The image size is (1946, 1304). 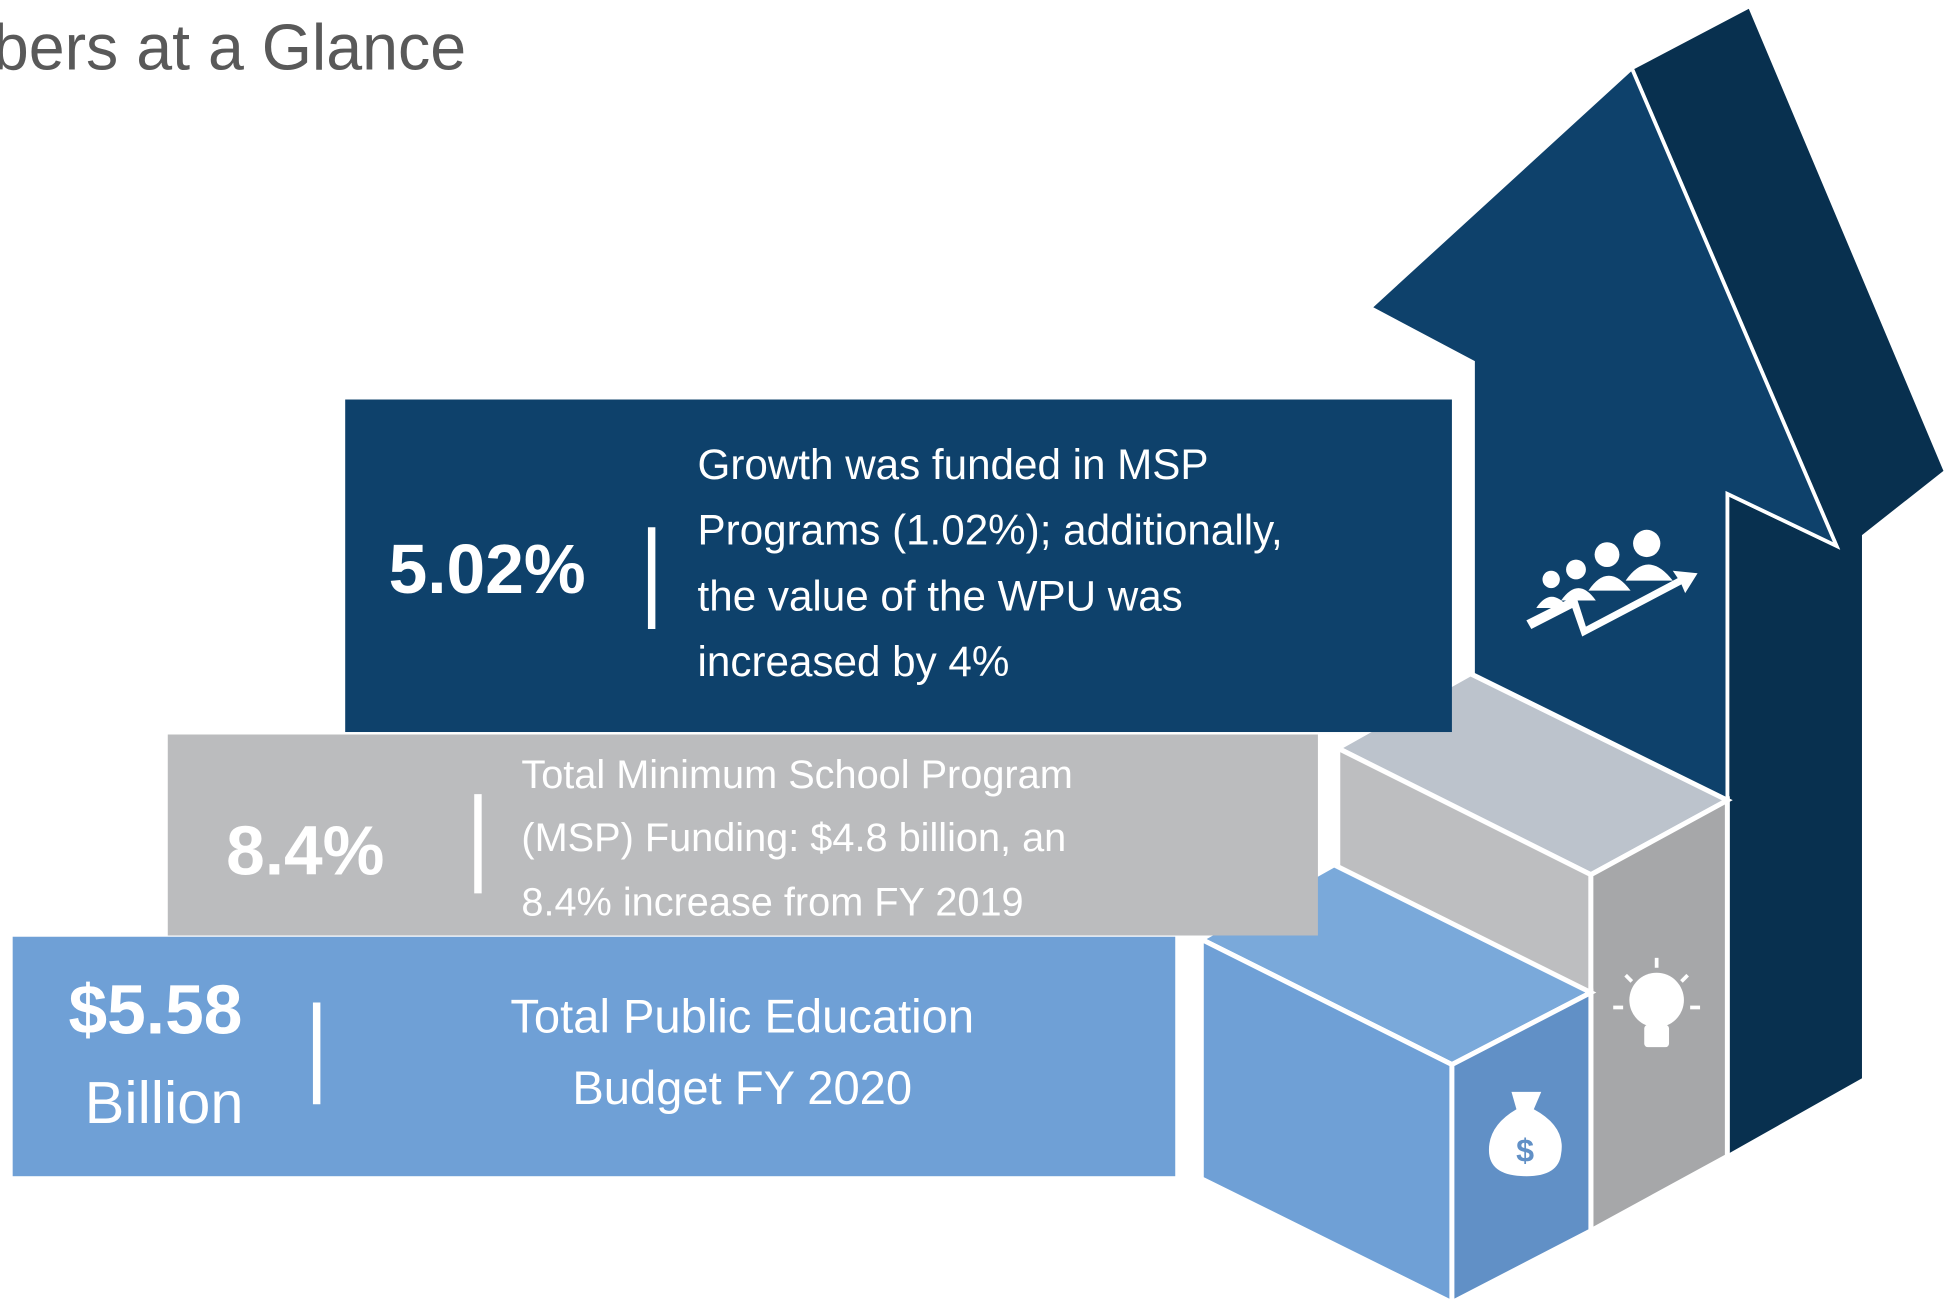 I want to click on title: bers at a Glance, so click(x=233, y=47).